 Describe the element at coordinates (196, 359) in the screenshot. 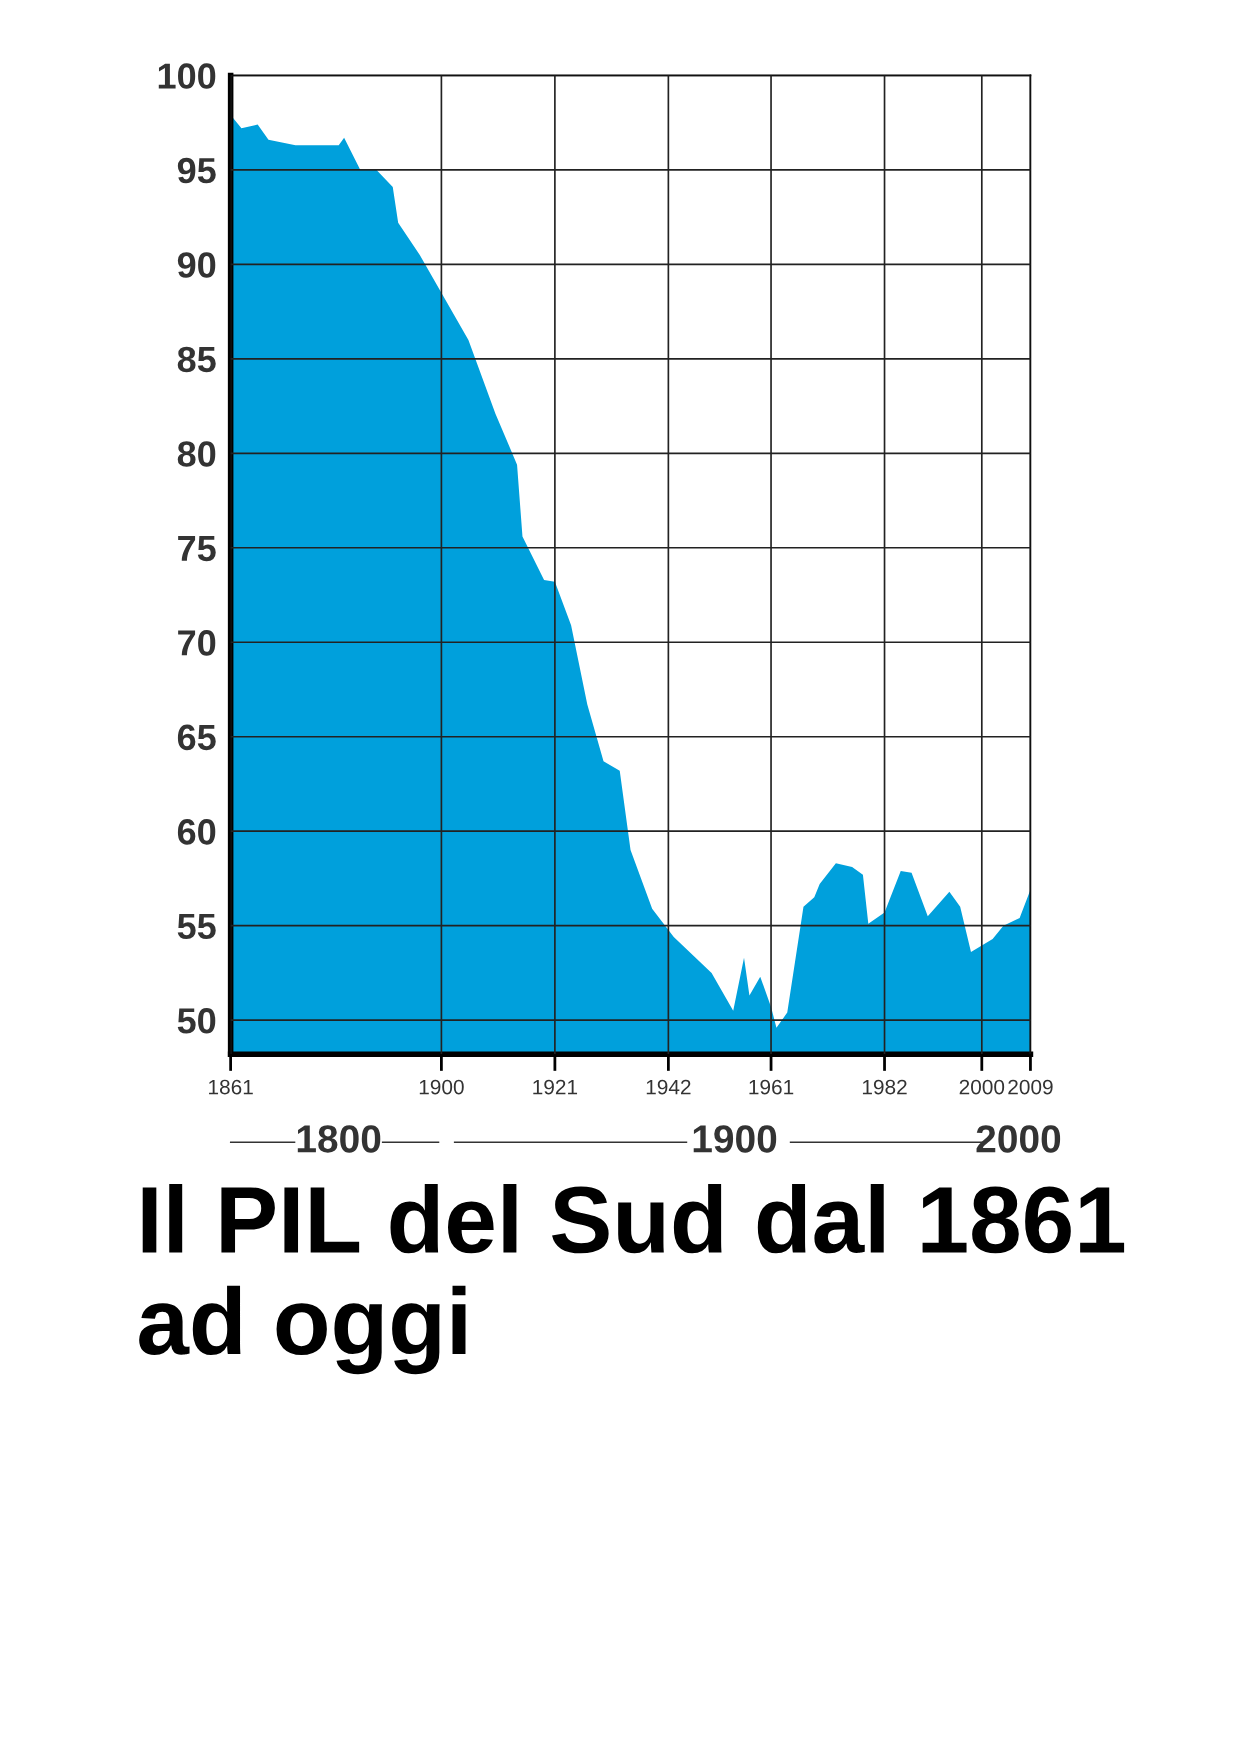

I see `y-tick-label: 85` at that location.